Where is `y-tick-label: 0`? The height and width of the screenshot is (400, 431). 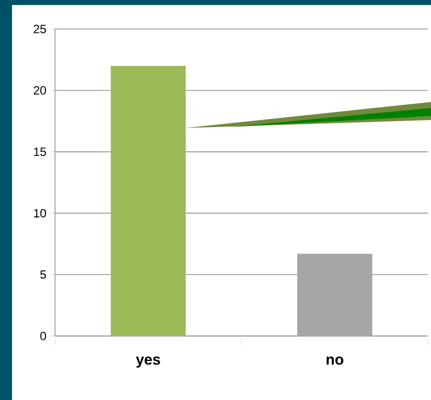 y-tick-label: 0 is located at coordinates (43, 336).